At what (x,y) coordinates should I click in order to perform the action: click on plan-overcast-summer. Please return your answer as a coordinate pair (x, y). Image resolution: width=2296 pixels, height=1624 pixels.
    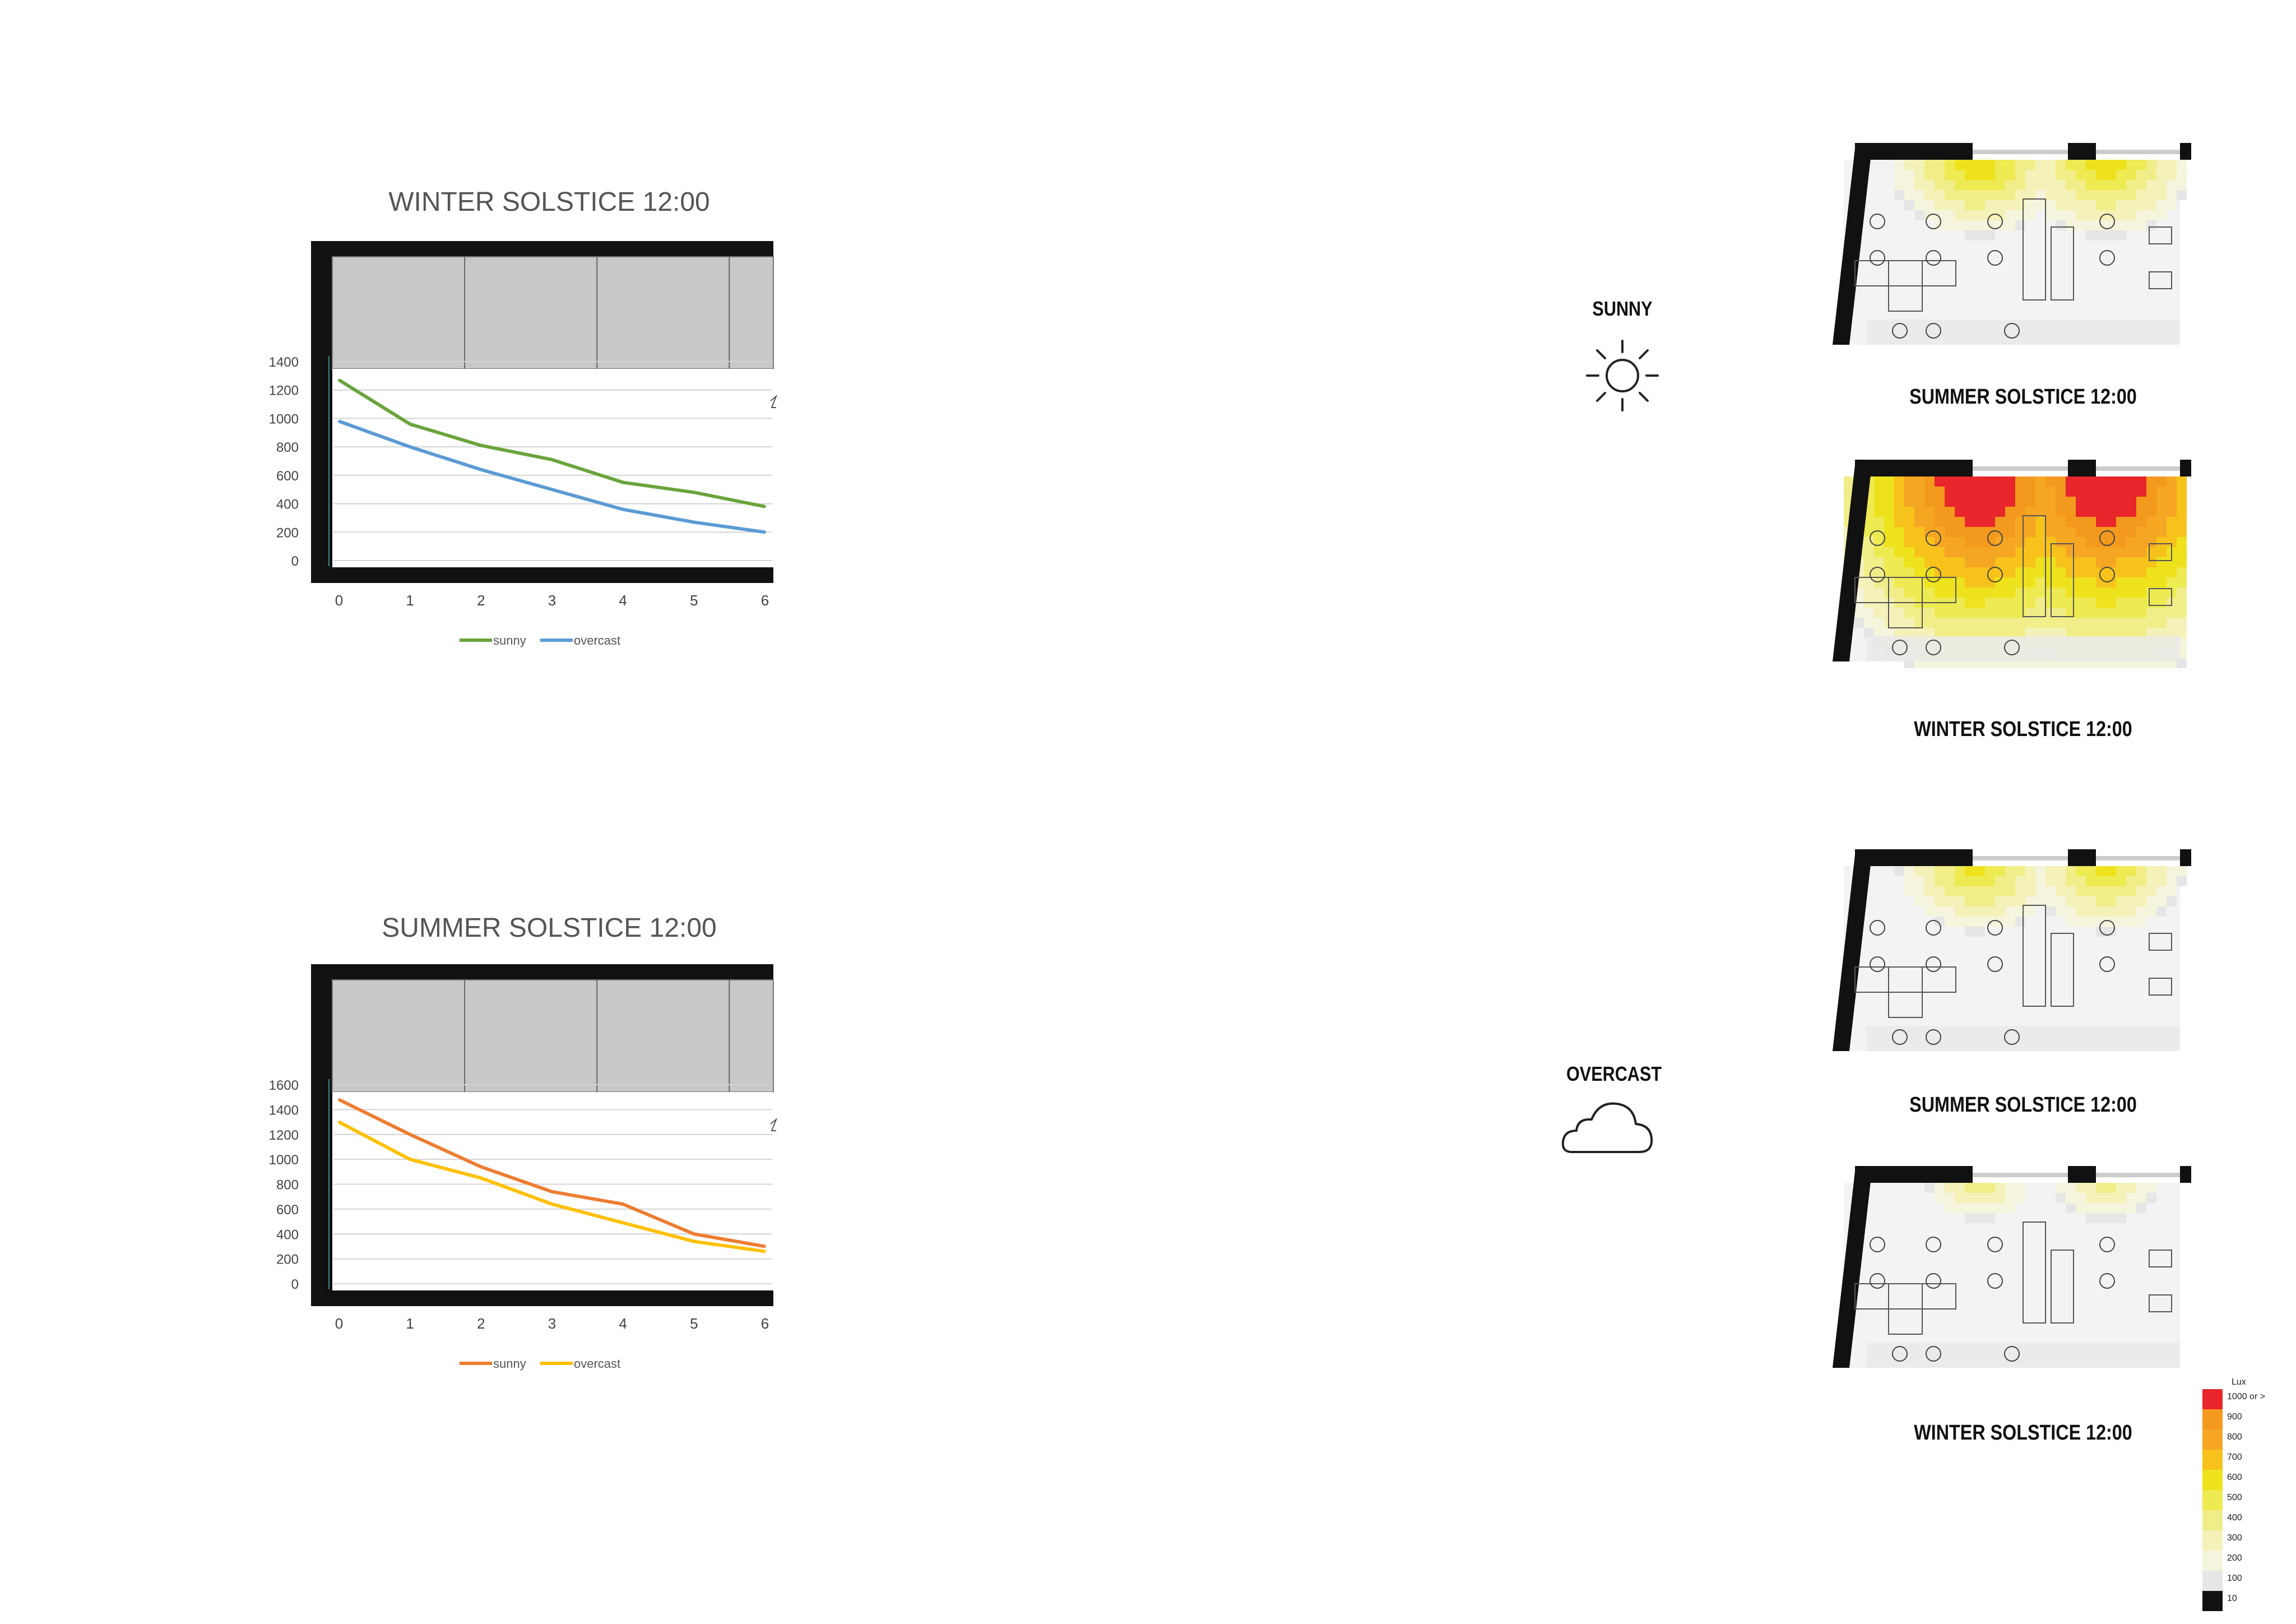
    Looking at the image, I should click on (2014, 958).